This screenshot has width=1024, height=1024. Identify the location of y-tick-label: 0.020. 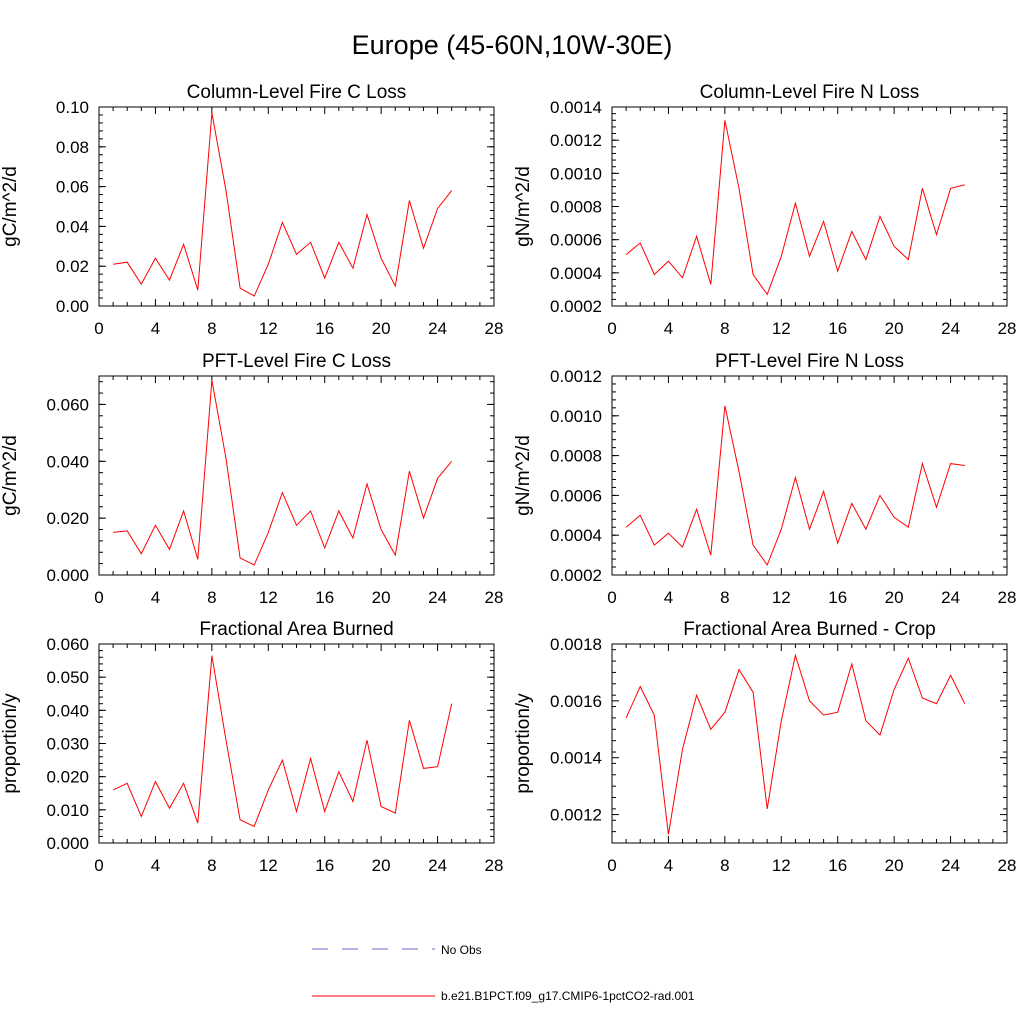
(67, 777).